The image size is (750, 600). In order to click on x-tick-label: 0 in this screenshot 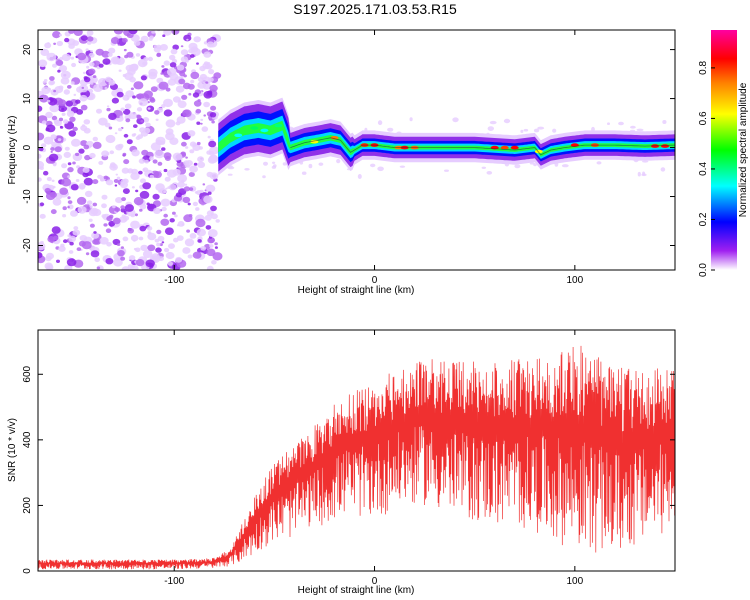, I will do `click(375, 280)`.